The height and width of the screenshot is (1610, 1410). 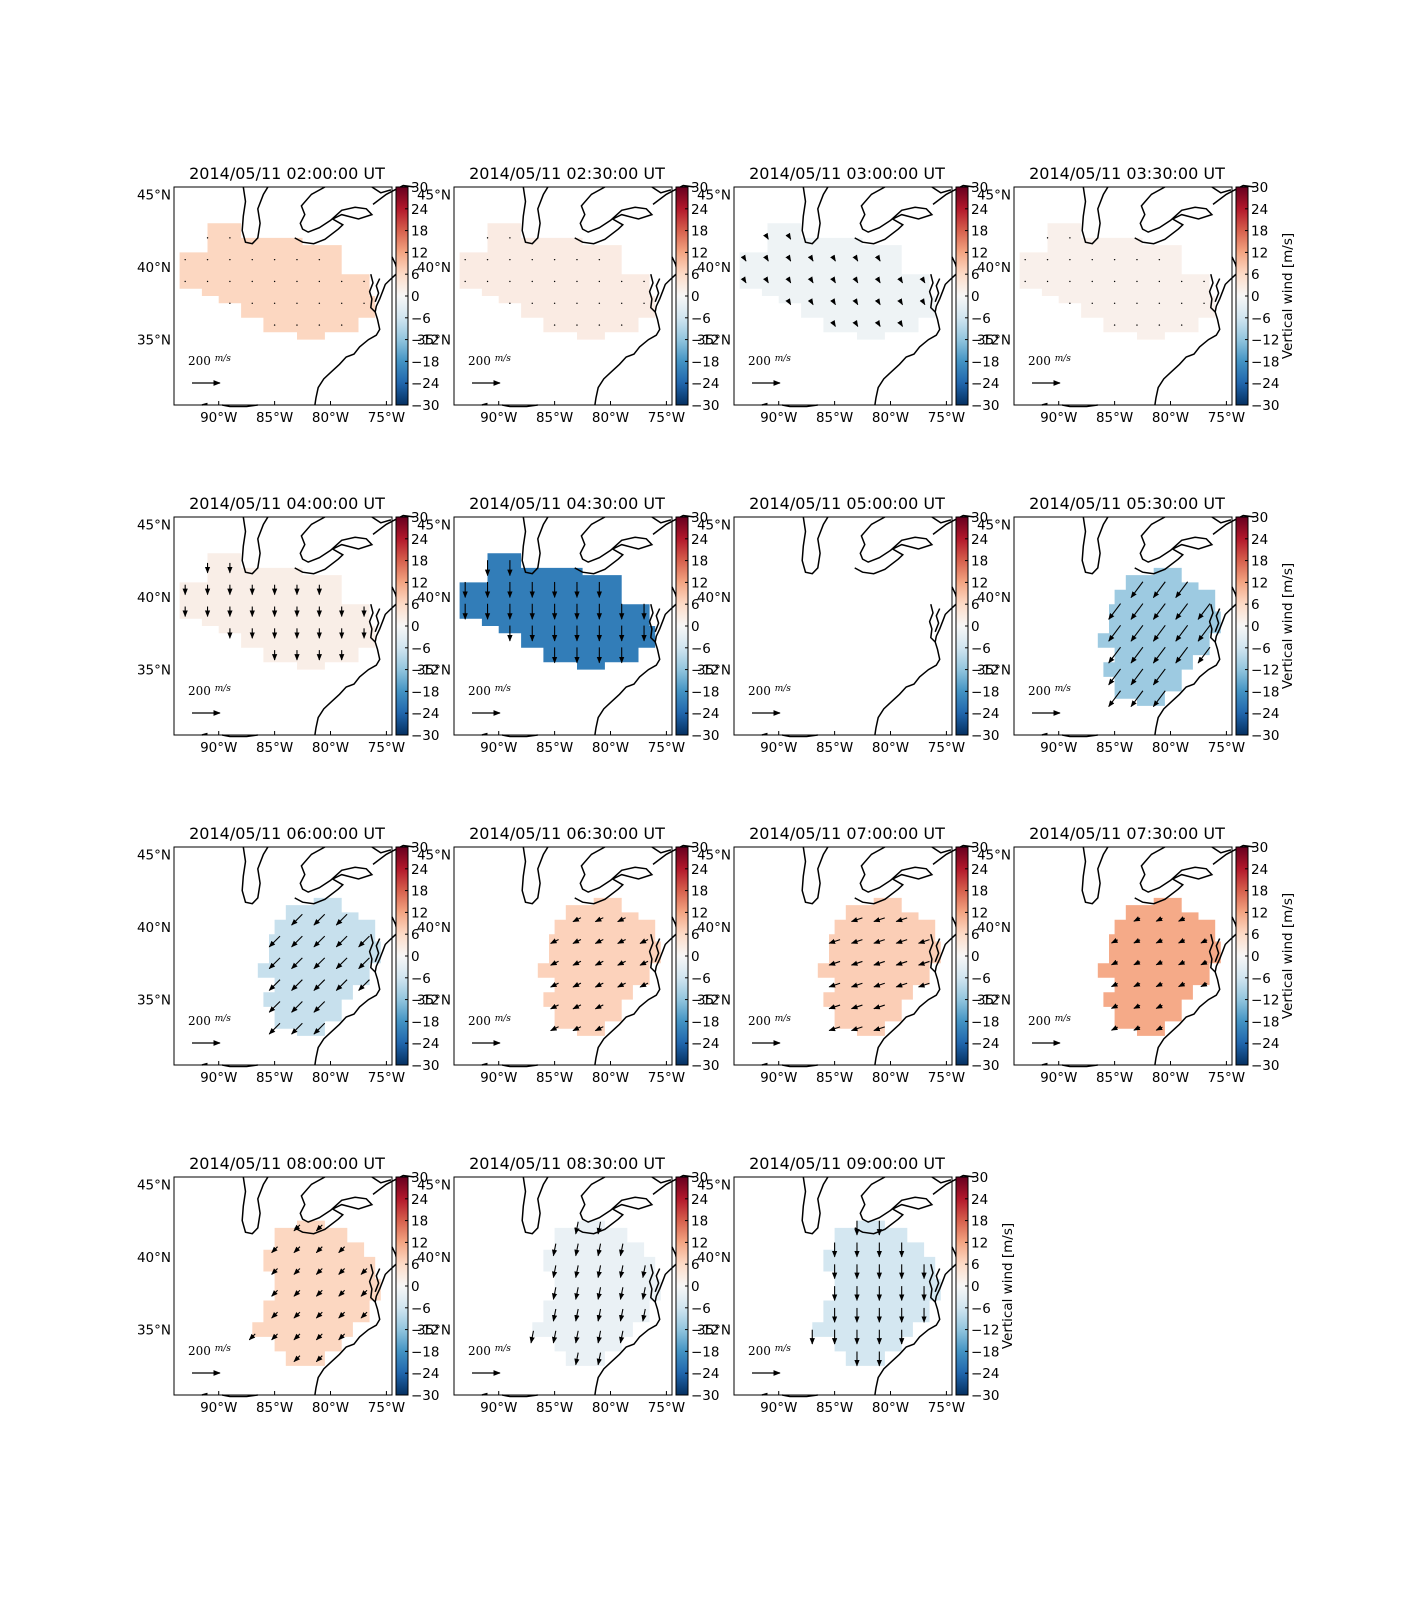 What do you see at coordinates (1261, 319) in the screenshot?
I see `colorbar-tick-label: −6` at bounding box center [1261, 319].